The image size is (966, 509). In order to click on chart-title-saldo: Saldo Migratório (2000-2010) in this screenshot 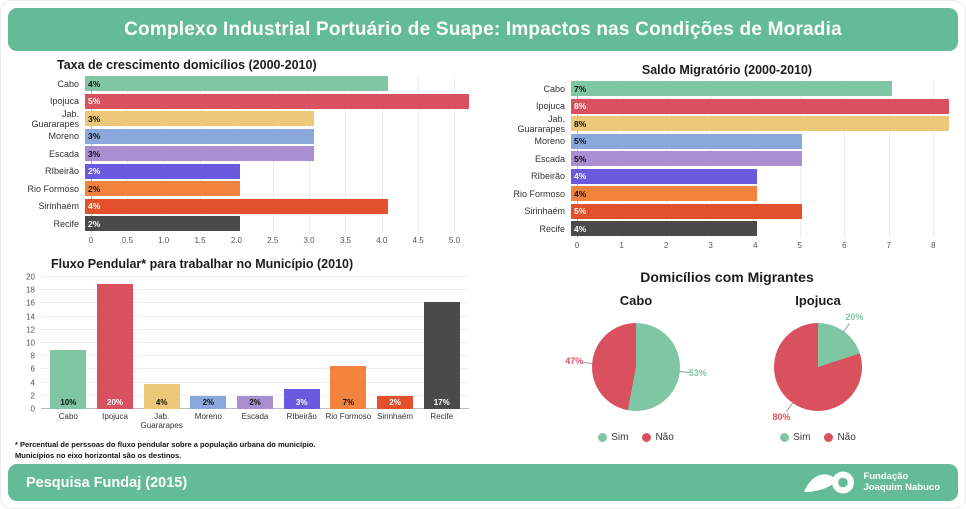, I will do `click(727, 70)`.